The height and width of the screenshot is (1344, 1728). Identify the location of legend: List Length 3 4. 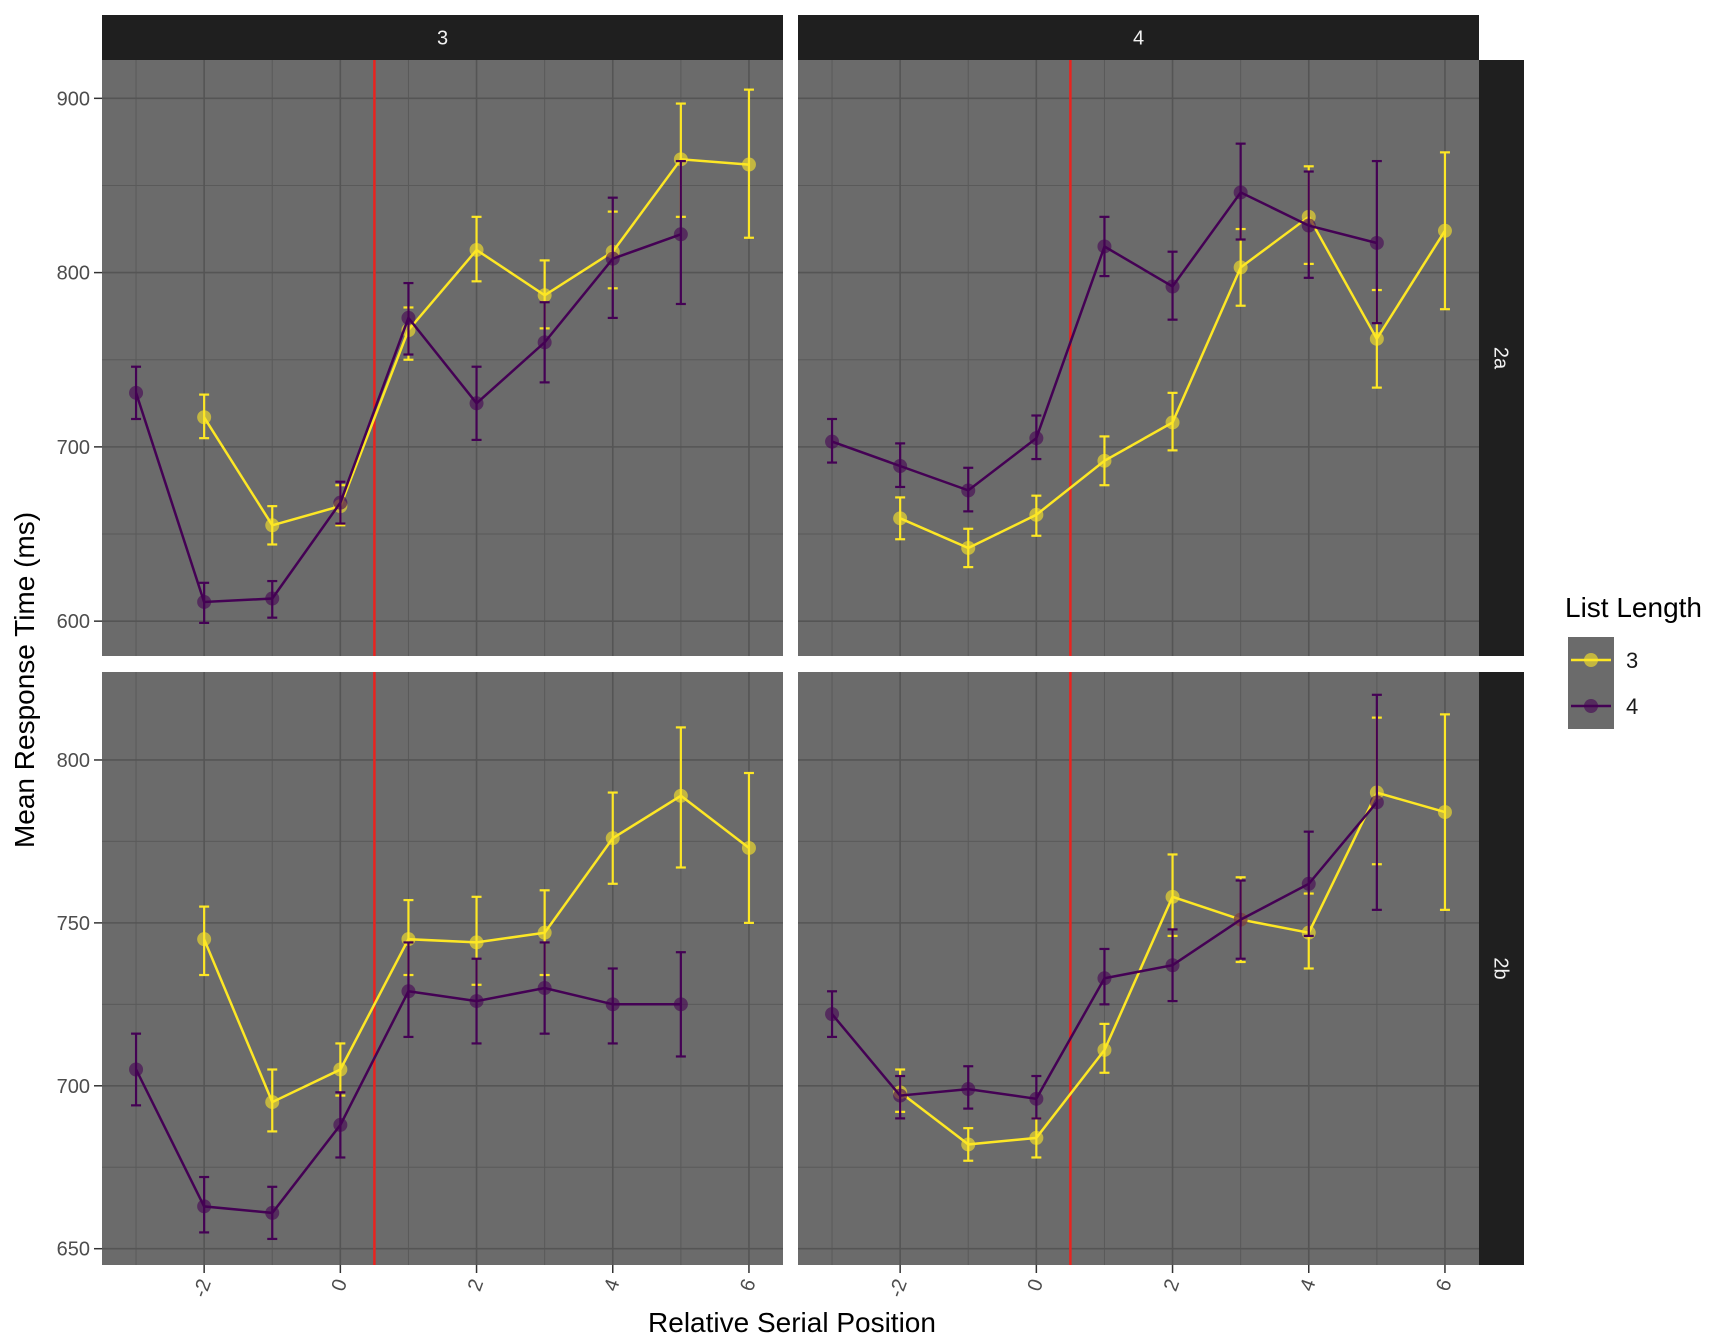
(1633, 660).